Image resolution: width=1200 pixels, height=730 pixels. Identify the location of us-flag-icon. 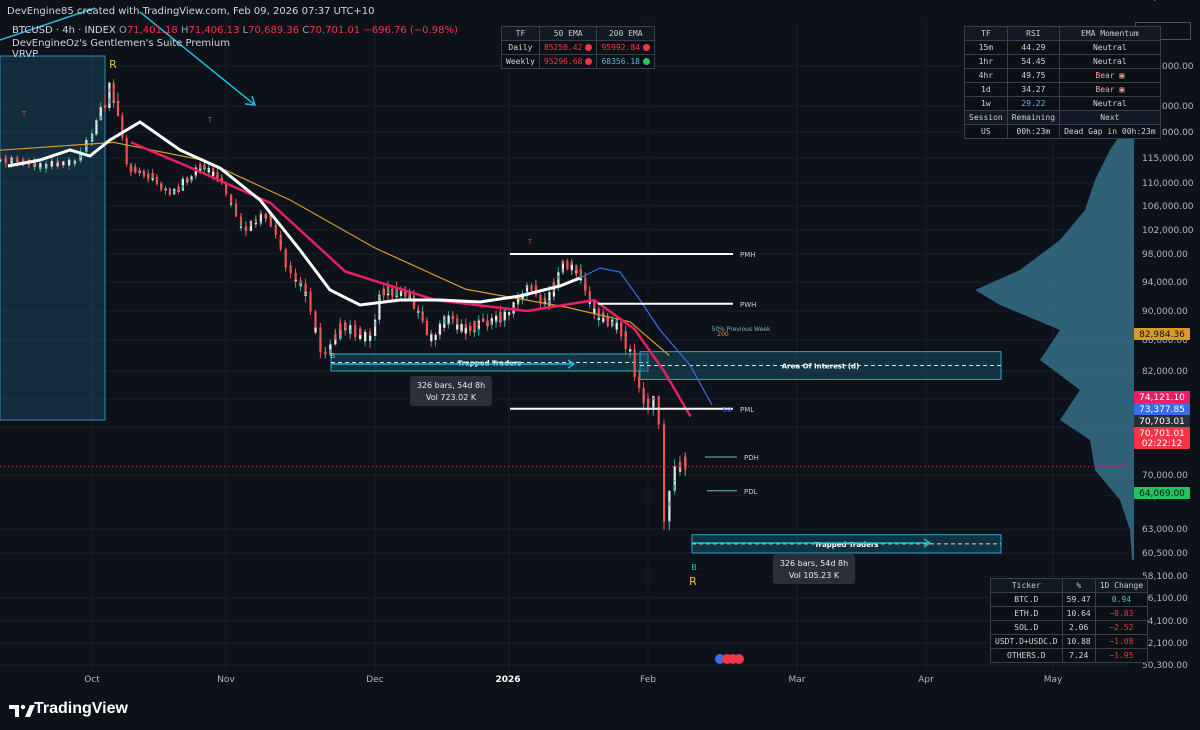
(720, 659).